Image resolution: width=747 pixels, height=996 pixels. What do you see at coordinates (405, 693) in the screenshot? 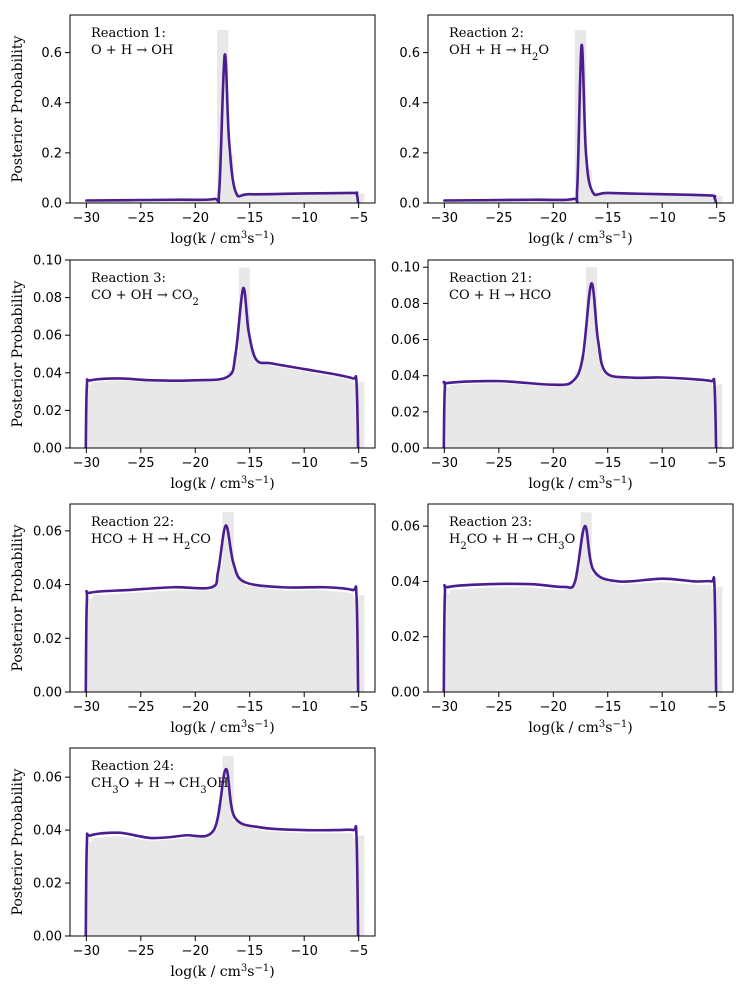
I see `y-tick-label: 0.00` at bounding box center [405, 693].